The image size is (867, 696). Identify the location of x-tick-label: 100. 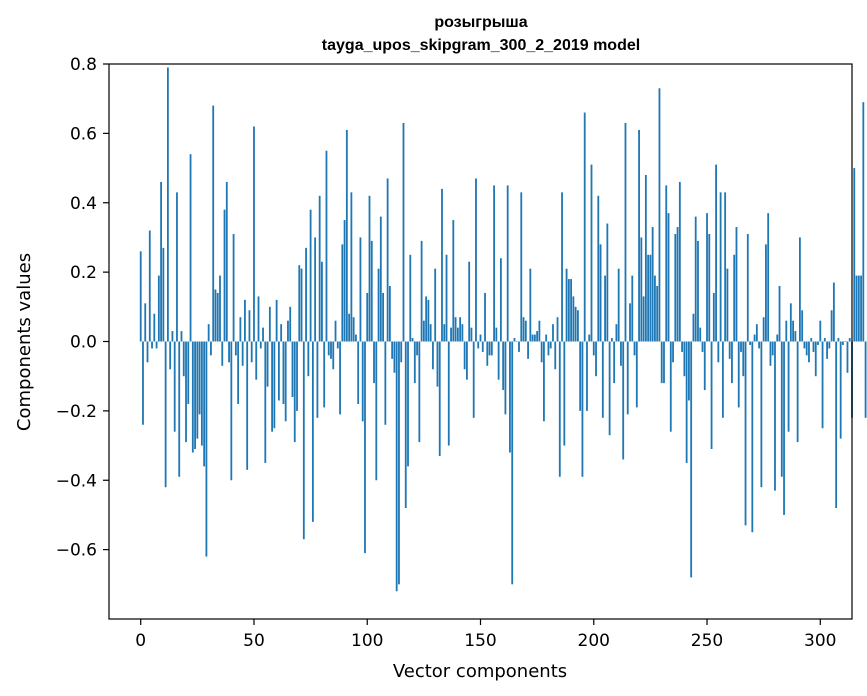
(367, 641).